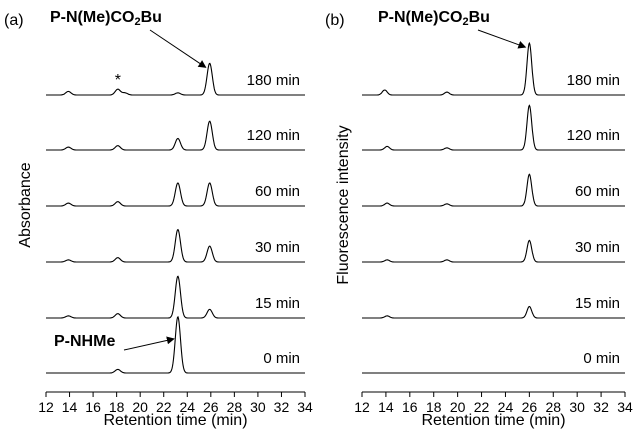  I want to click on panel-label: (a), so click(14, 20).